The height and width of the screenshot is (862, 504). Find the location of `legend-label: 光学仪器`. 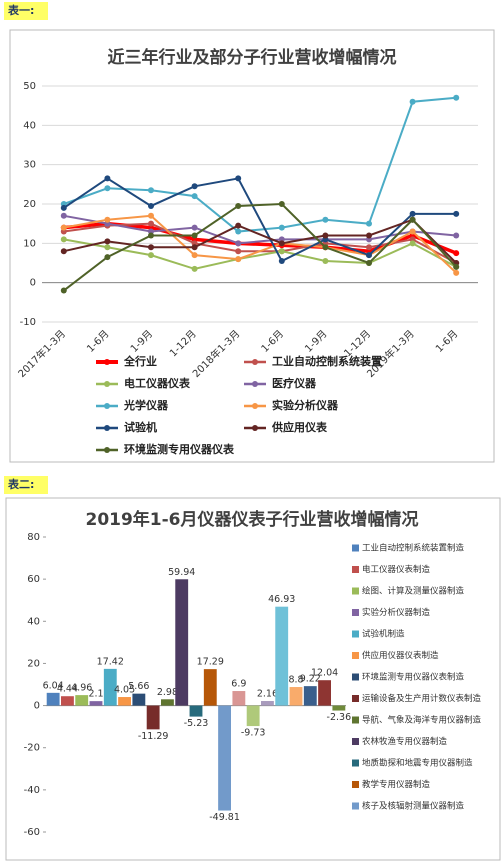

legend-label: 光学仪器 is located at coordinates (146, 405).